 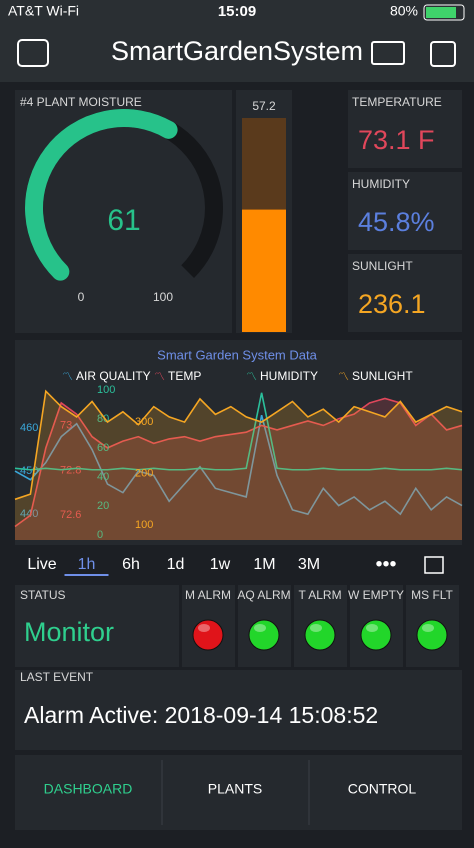 What do you see at coordinates (392, 304) in the screenshot?
I see `display-value: 236.1` at bounding box center [392, 304].